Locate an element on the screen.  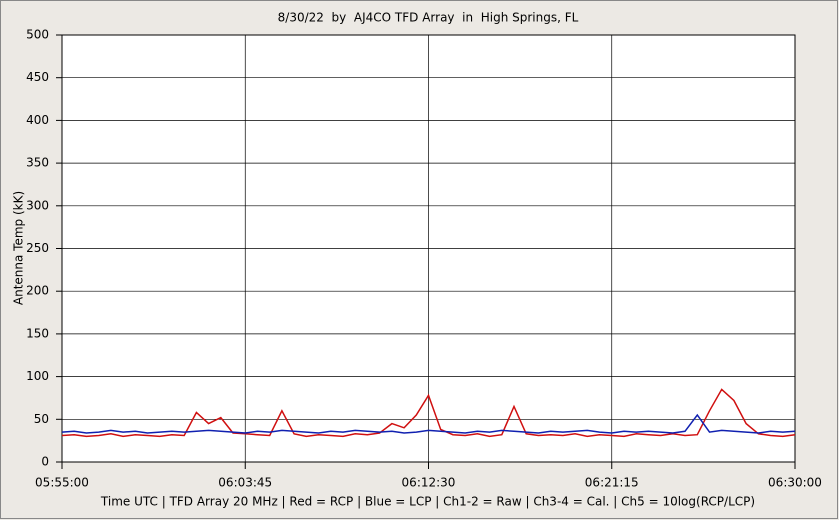
y-tick-label: 50 is located at coordinates (41, 419).